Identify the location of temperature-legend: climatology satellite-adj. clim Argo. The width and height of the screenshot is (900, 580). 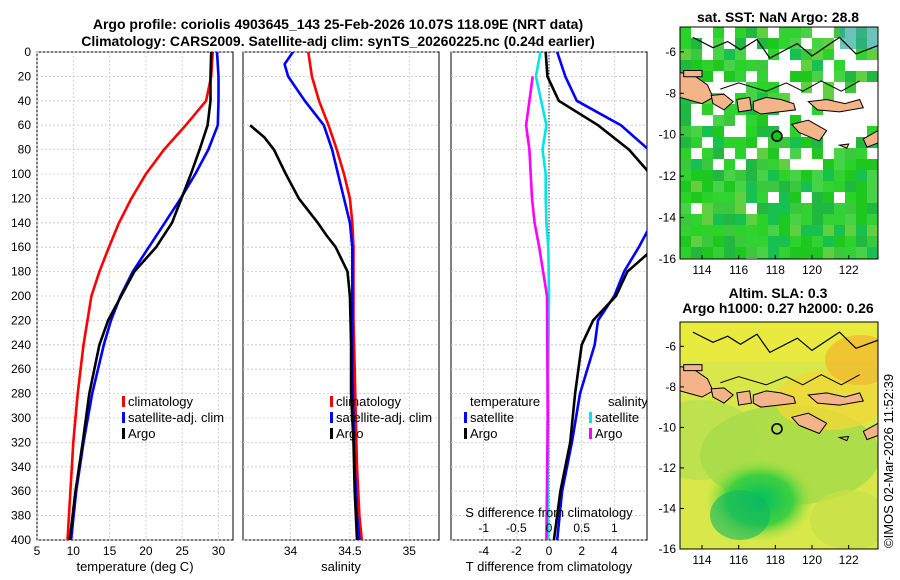
(173, 417).